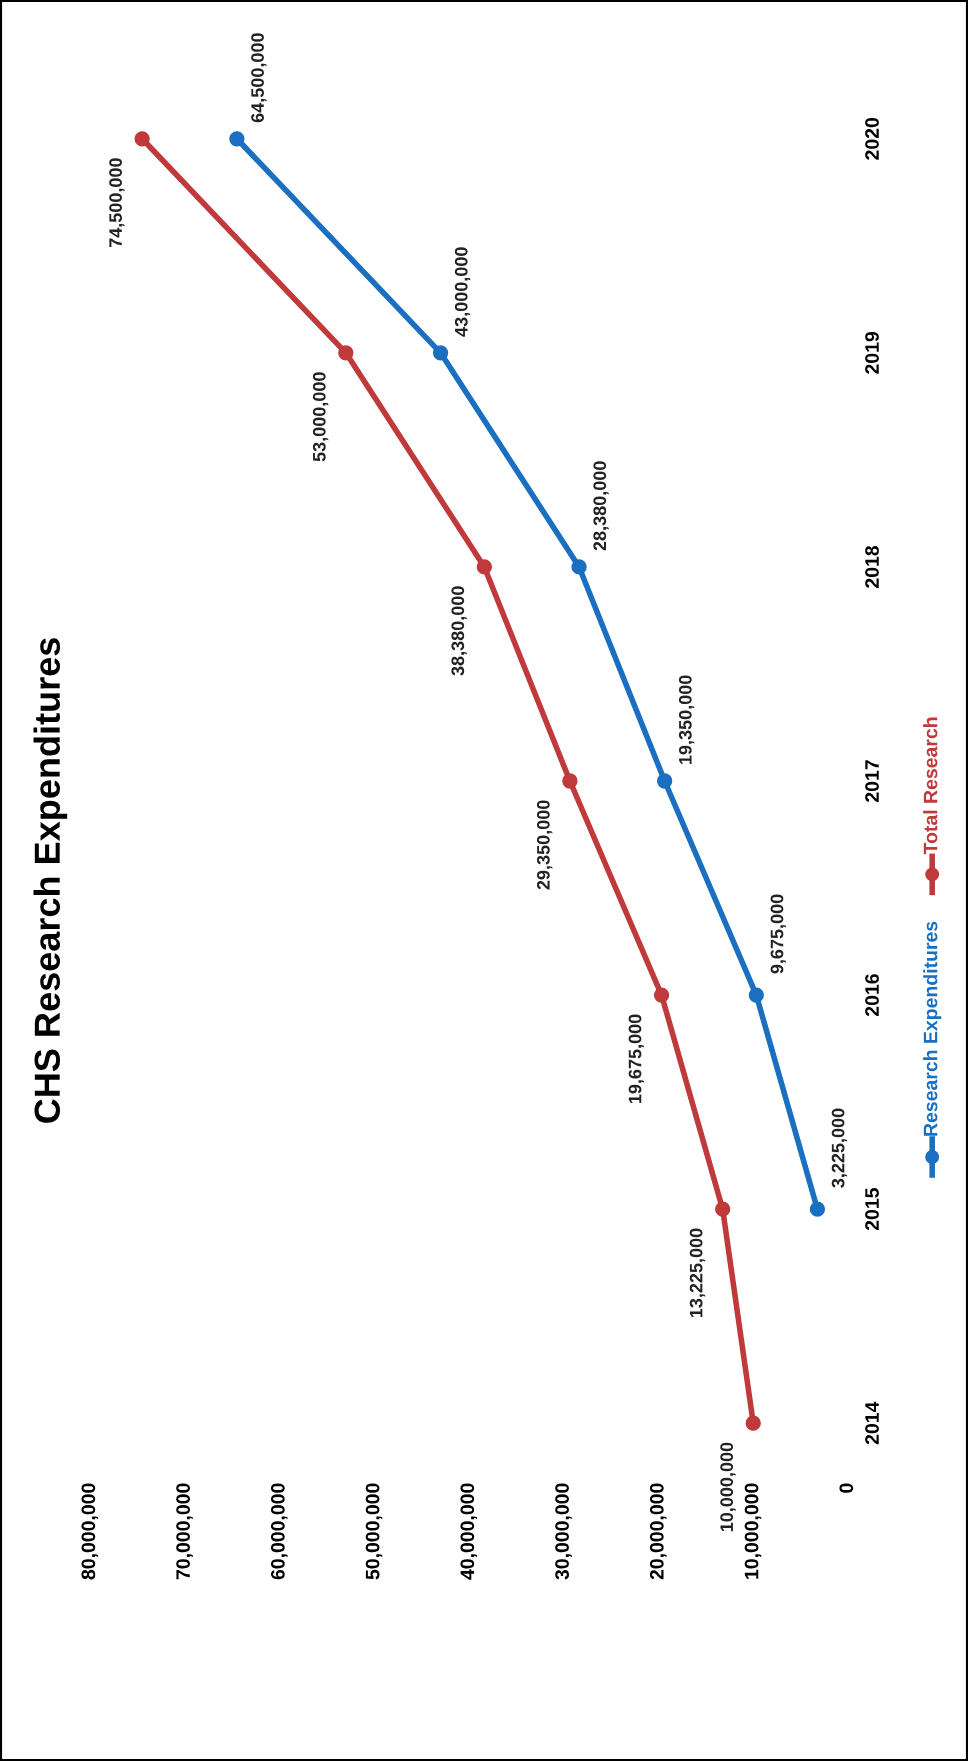 The height and width of the screenshot is (1761, 968). What do you see at coordinates (636, 1059) in the screenshot?
I see `data-label: 19,675,000` at bounding box center [636, 1059].